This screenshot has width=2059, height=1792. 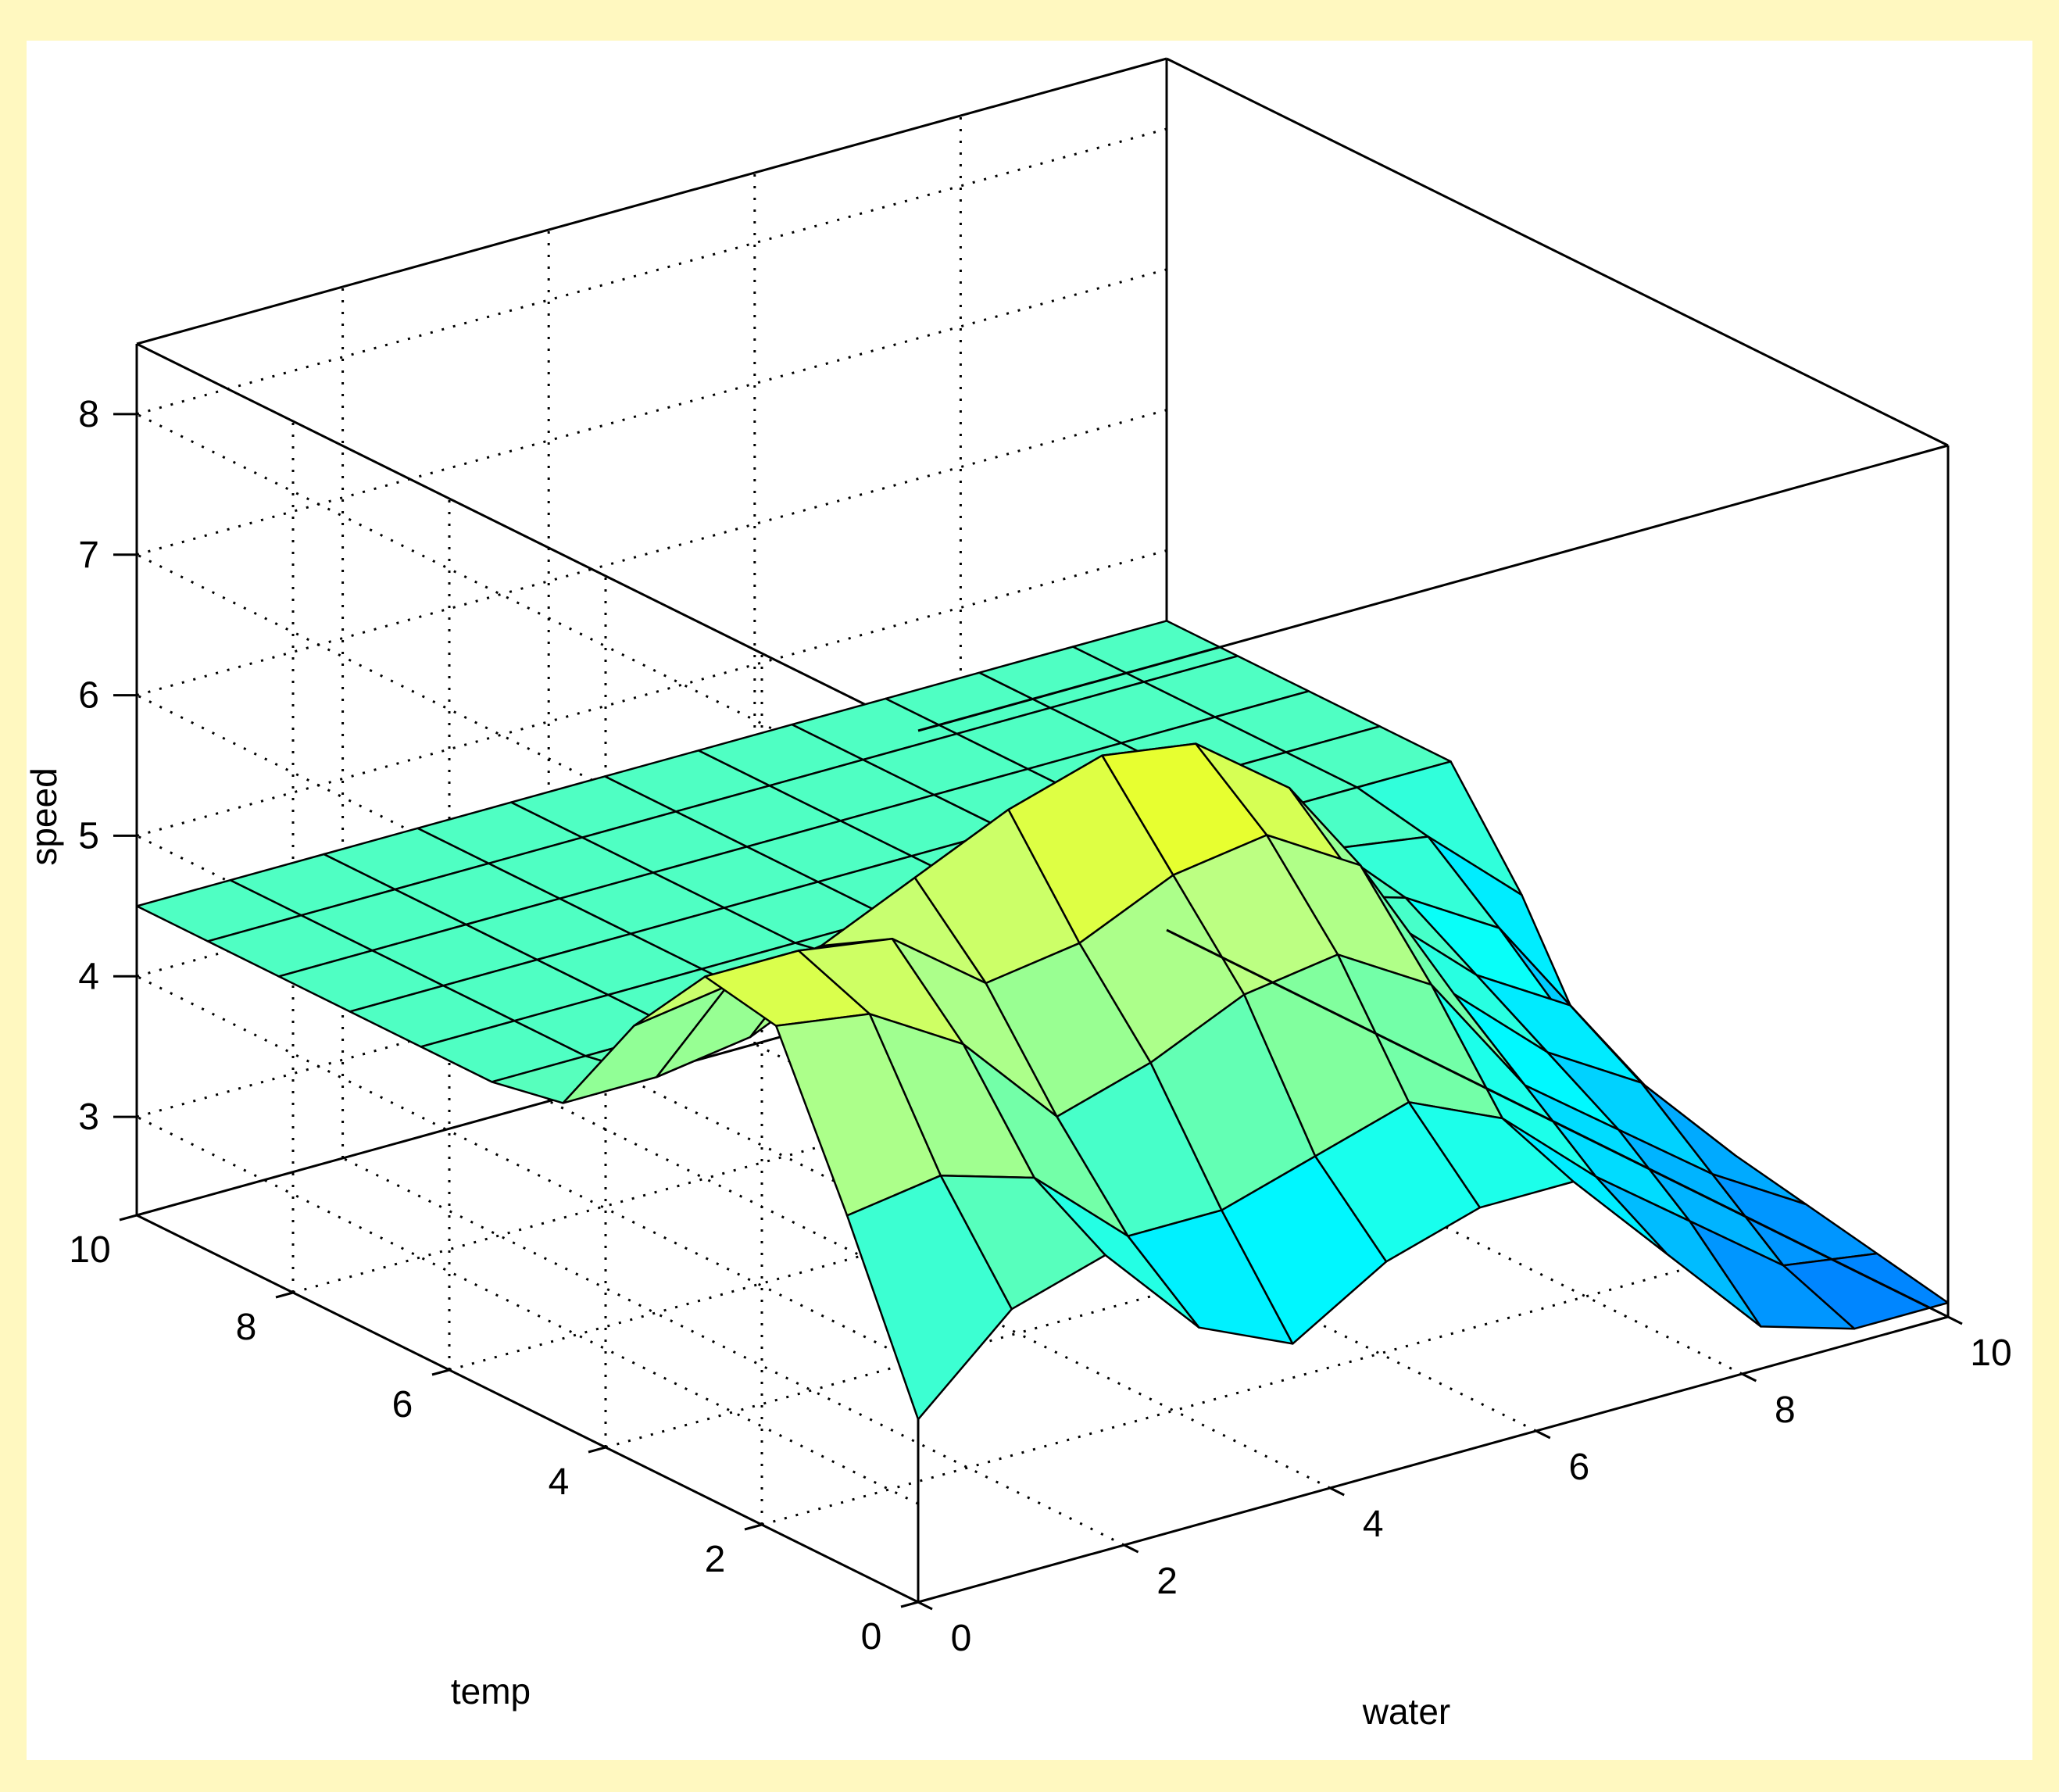 I want to click on x-axis-label: water, so click(x=1406, y=1711).